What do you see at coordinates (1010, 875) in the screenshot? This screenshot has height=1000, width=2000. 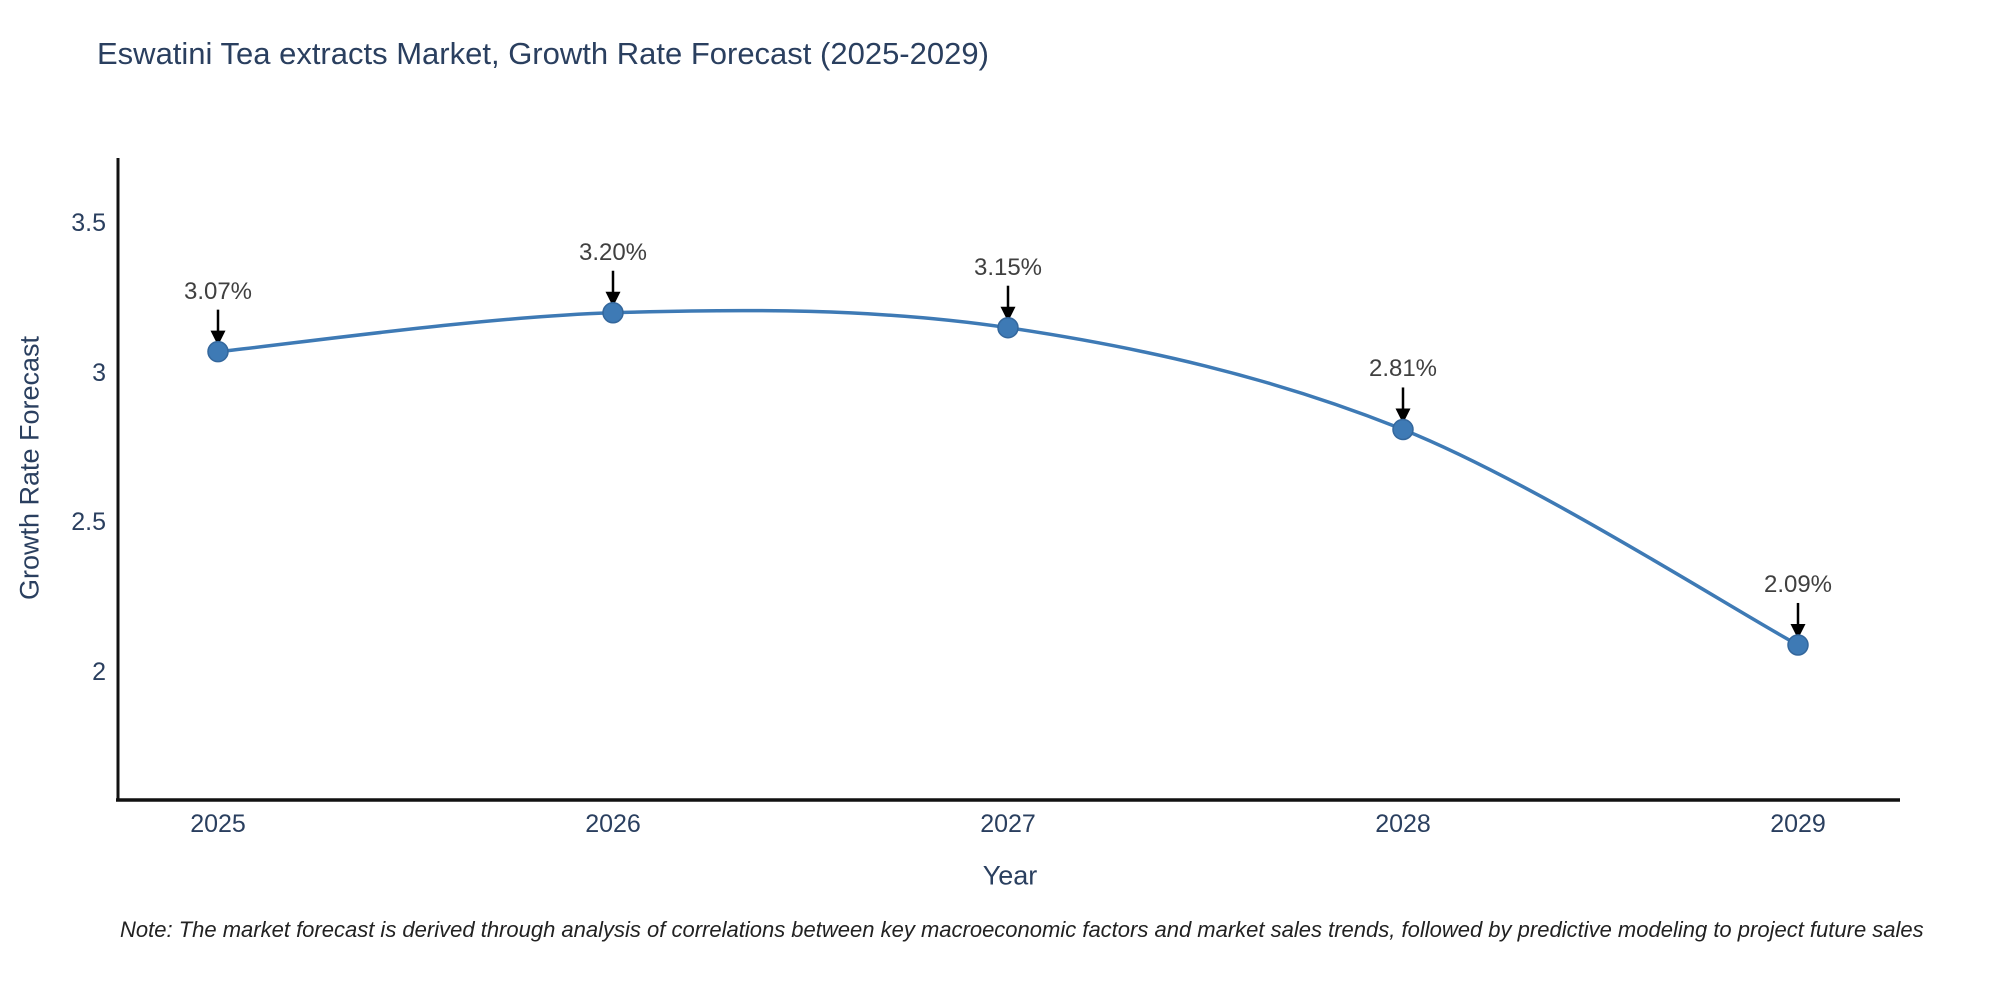 I see `x-axis-title: Year` at bounding box center [1010, 875].